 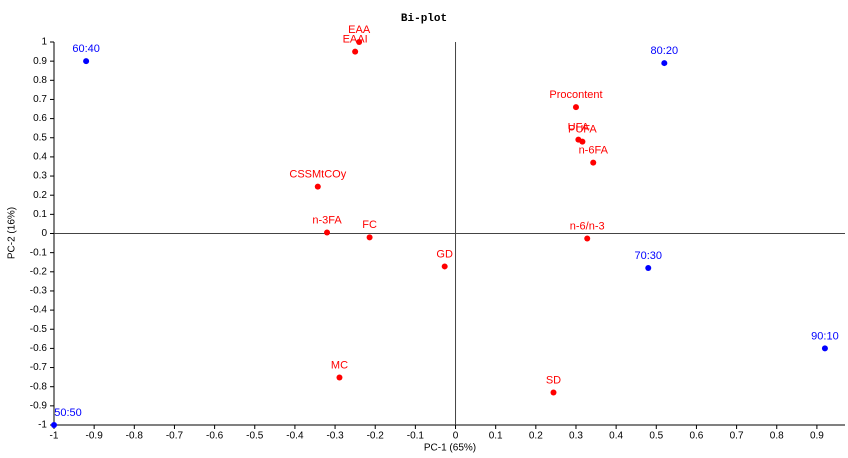 What do you see at coordinates (215, 436) in the screenshot?
I see `x-tick-label: -0.6` at bounding box center [215, 436].